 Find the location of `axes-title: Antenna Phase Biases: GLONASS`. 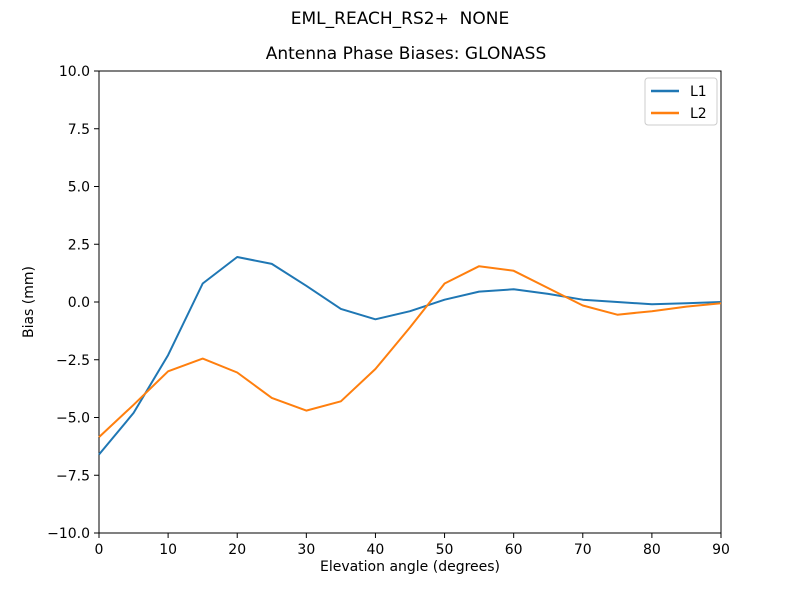

axes-title: Antenna Phase Biases: GLONASS is located at coordinates (406, 54).